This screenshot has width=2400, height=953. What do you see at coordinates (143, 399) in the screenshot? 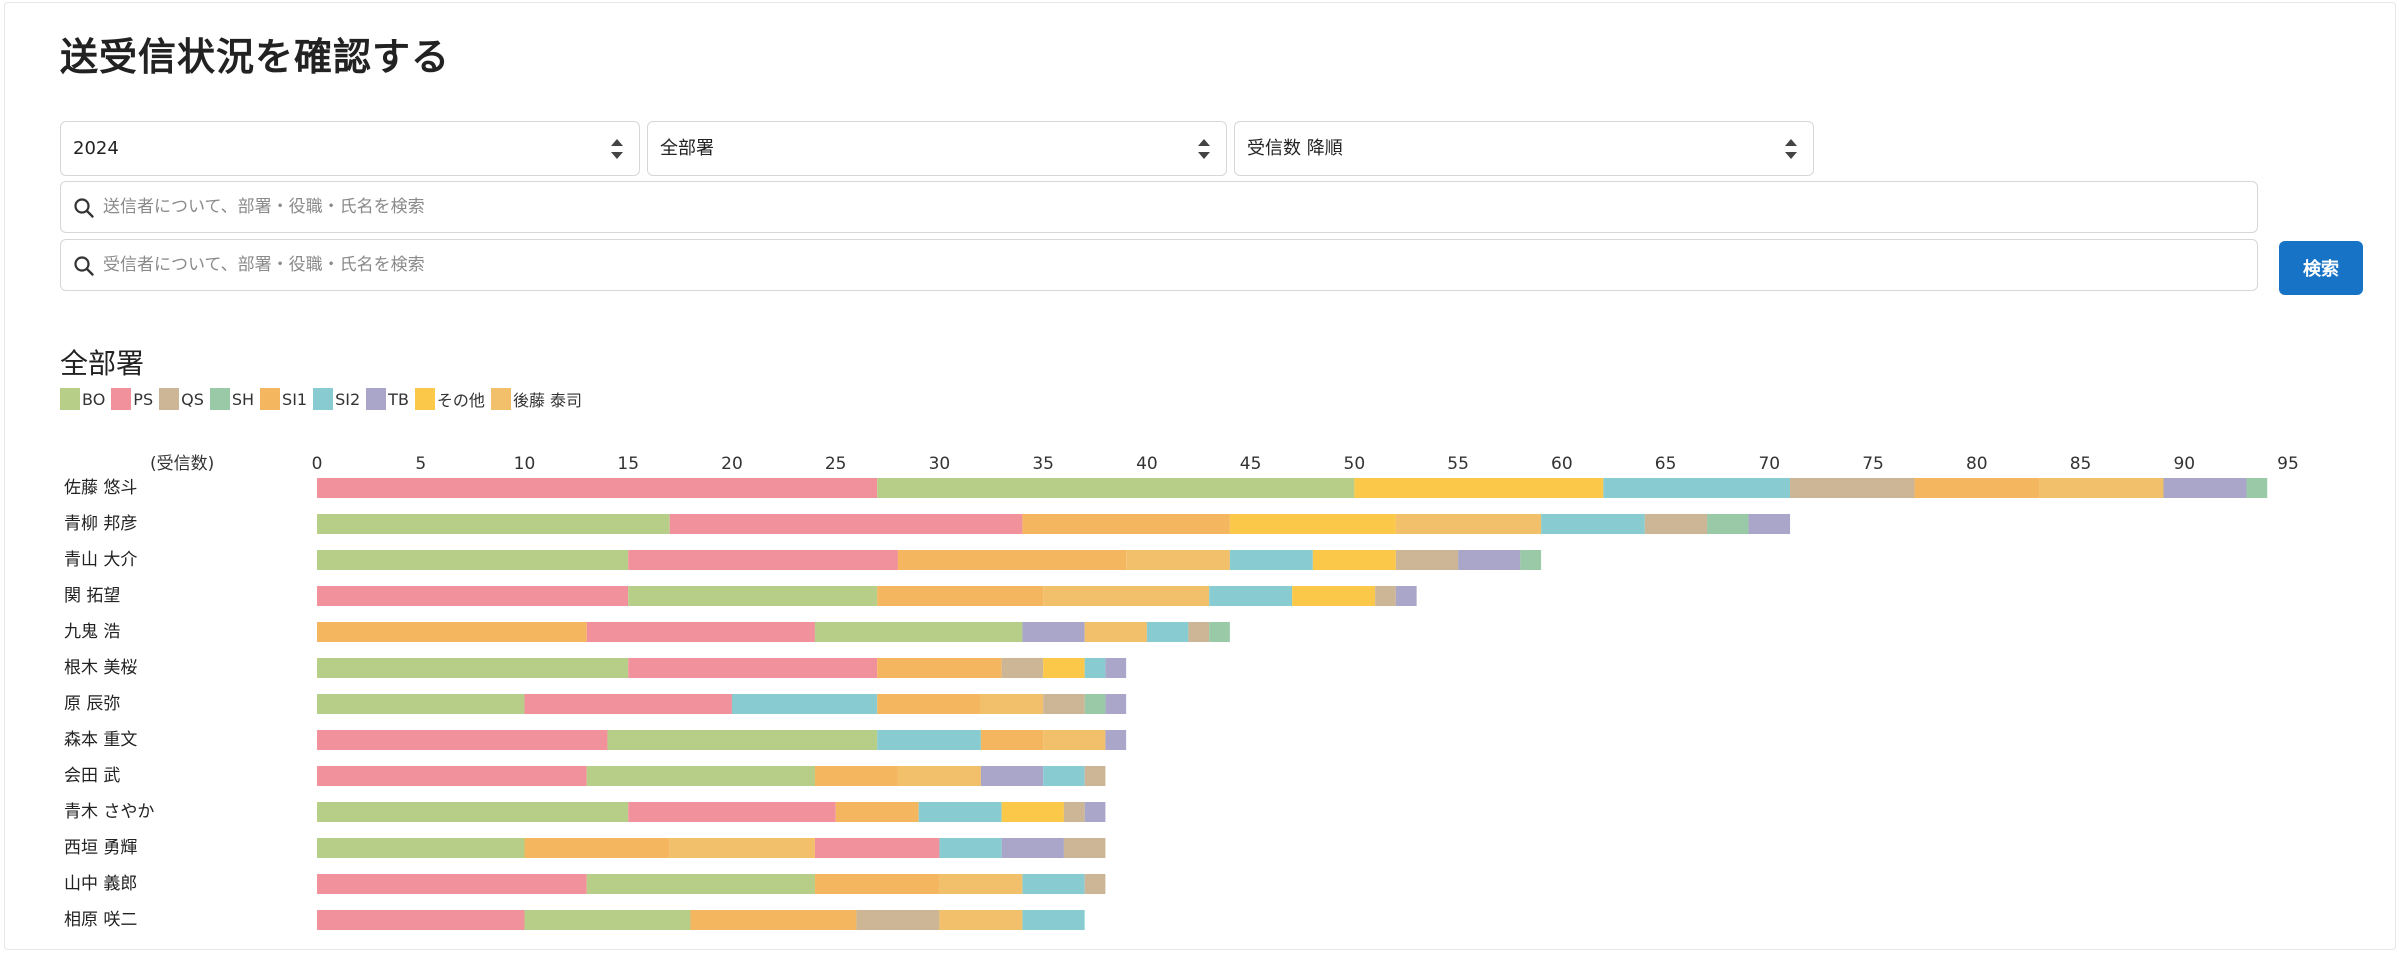
I see `legend-label: PS` at bounding box center [143, 399].